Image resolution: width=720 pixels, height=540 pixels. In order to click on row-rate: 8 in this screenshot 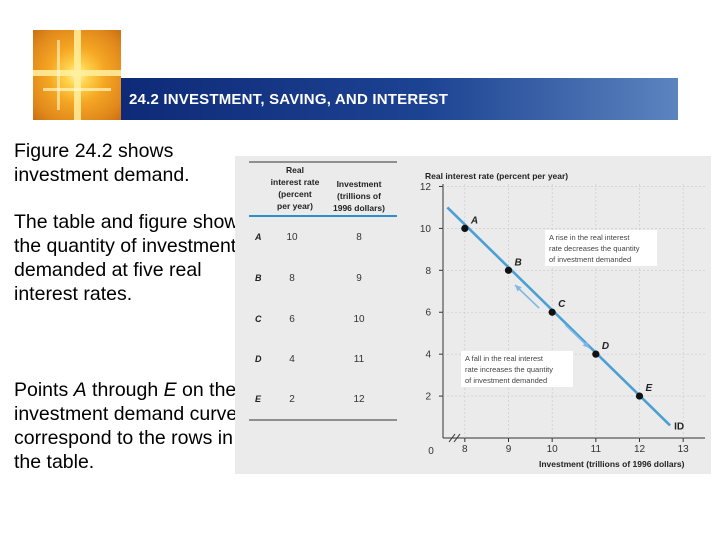, I will do `click(292, 278)`.